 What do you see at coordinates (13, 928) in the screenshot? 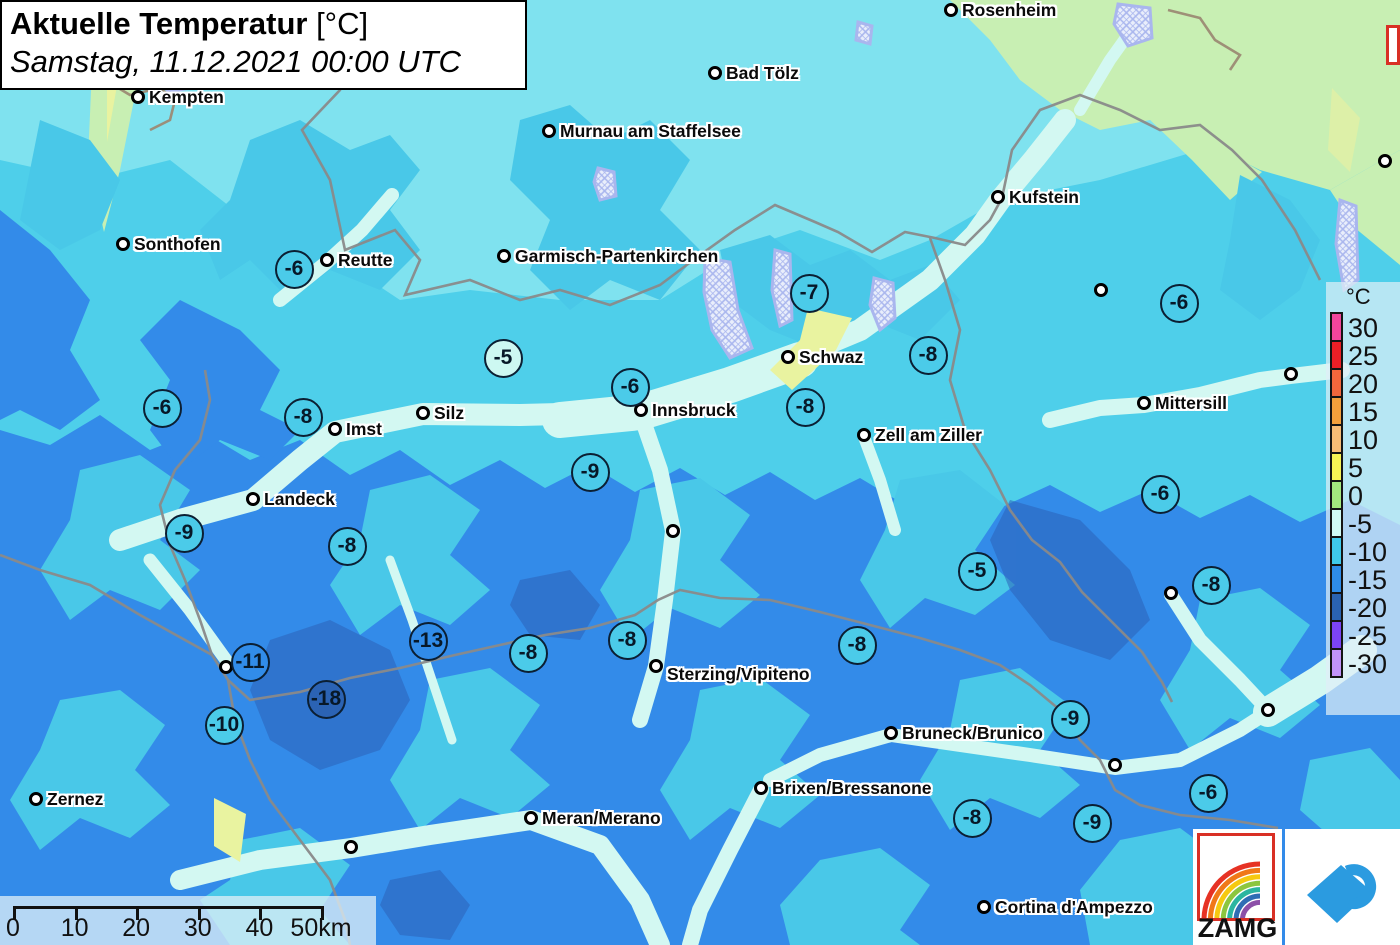
I see `scale-bar-label: 0` at bounding box center [13, 928].